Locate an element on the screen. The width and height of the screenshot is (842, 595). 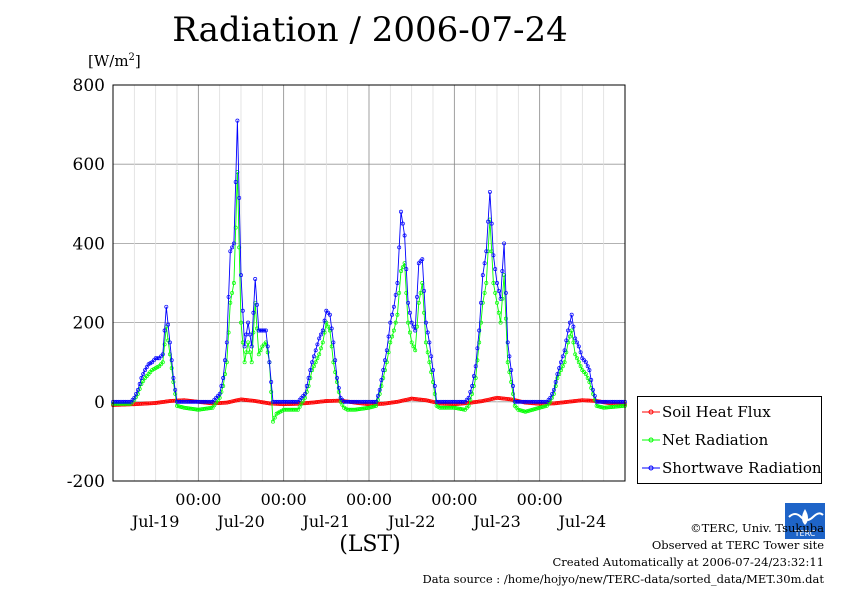
x-day-label: Jul-22 is located at coordinates (411, 521).